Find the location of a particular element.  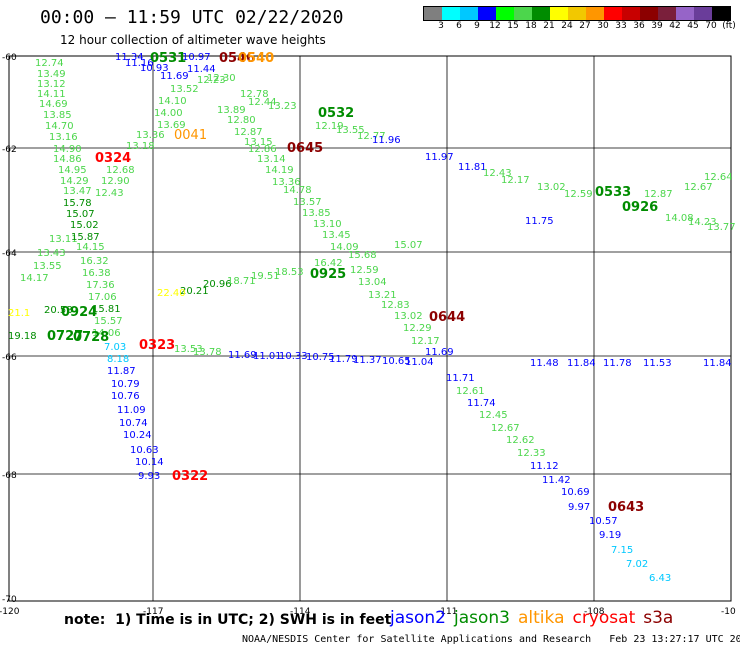

swh-value: 21.1 is located at coordinates (19, 313).